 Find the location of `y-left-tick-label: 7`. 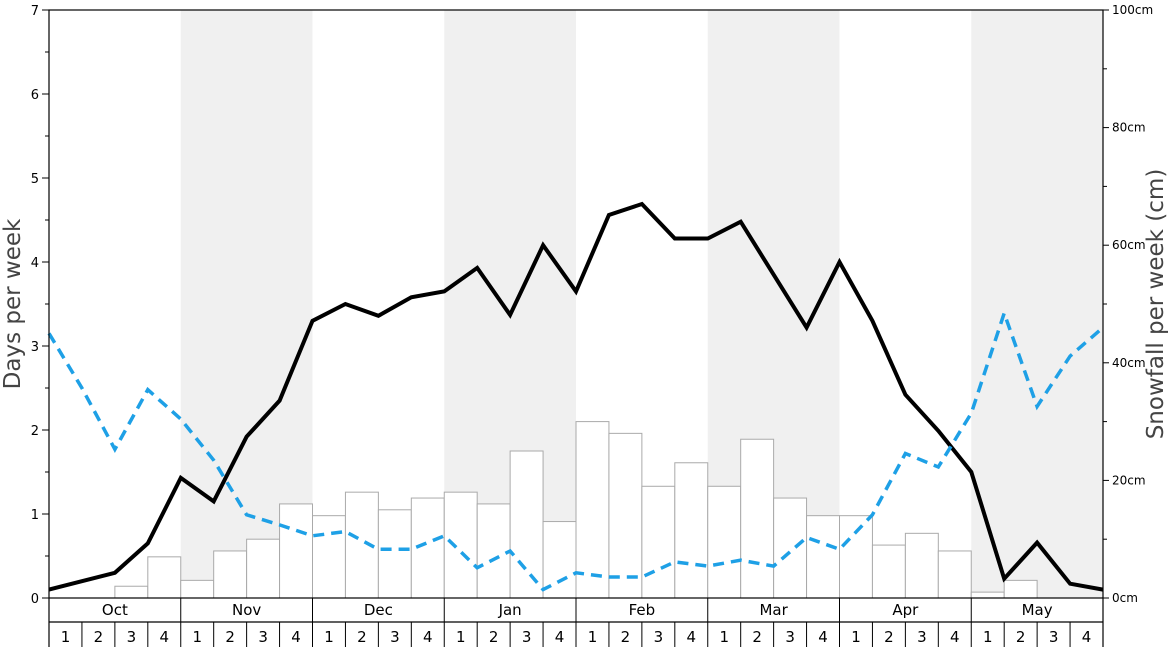

y-left-tick-label: 7 is located at coordinates (35, 11).